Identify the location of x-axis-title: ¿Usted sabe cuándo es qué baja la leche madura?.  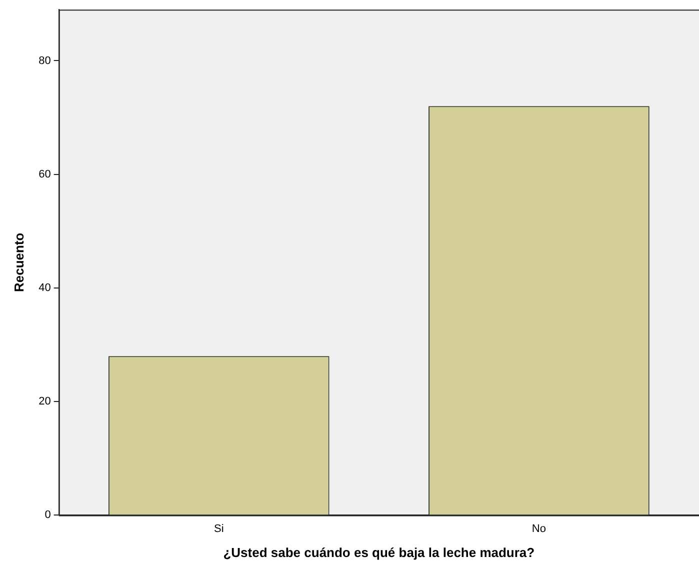
(379, 552).